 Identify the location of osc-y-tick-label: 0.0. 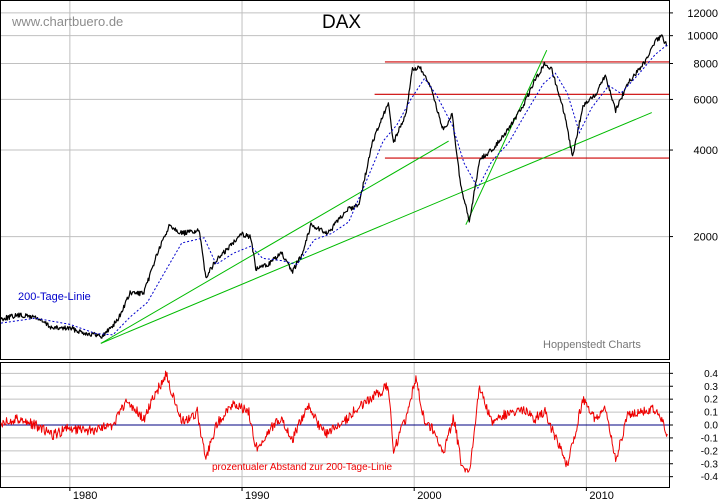
(711, 426).